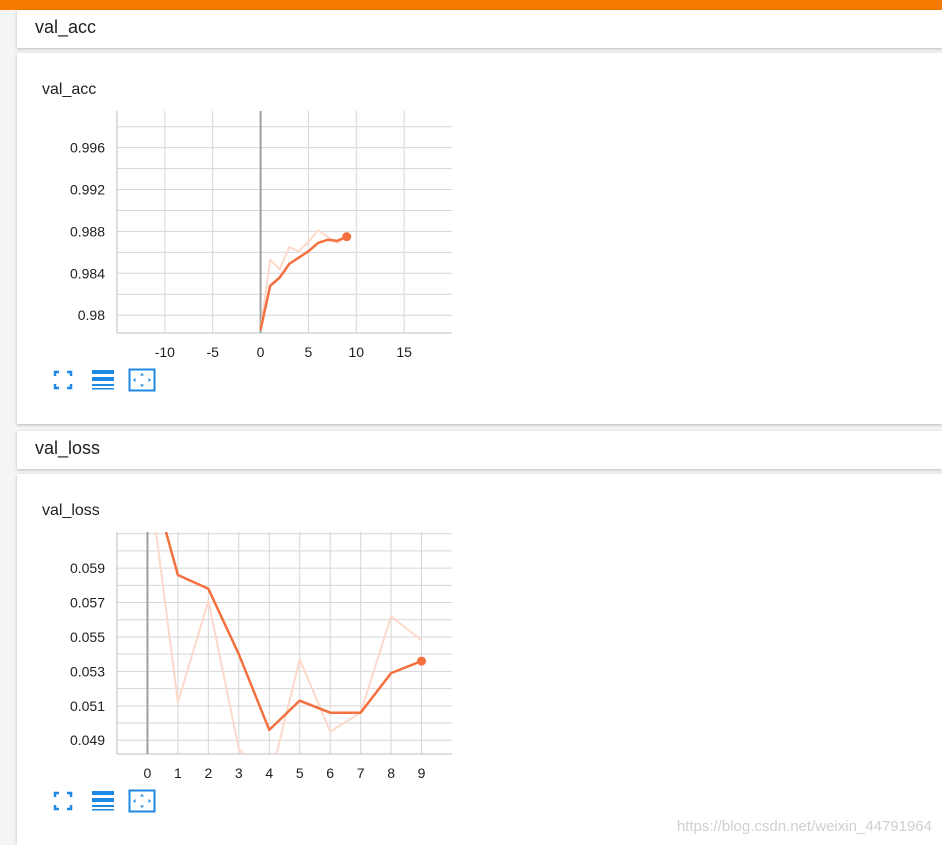 The width and height of the screenshot is (942, 845). I want to click on x-tick-label: 9, so click(422, 773).